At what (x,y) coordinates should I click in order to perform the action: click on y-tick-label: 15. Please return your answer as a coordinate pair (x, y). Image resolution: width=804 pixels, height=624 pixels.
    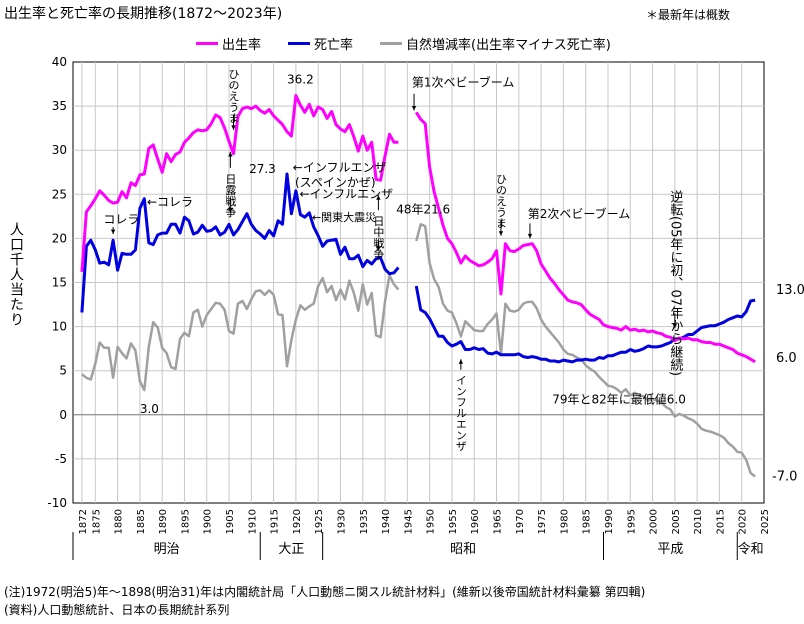
    Looking at the image, I should click on (59, 283).